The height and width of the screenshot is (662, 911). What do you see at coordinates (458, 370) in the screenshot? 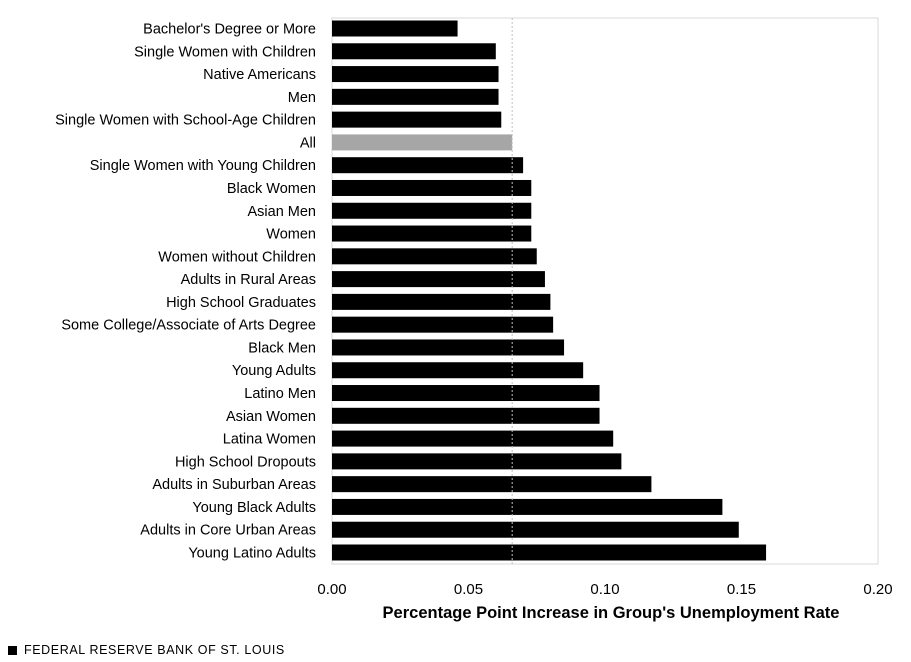
I see `bar-young-adults` at bounding box center [458, 370].